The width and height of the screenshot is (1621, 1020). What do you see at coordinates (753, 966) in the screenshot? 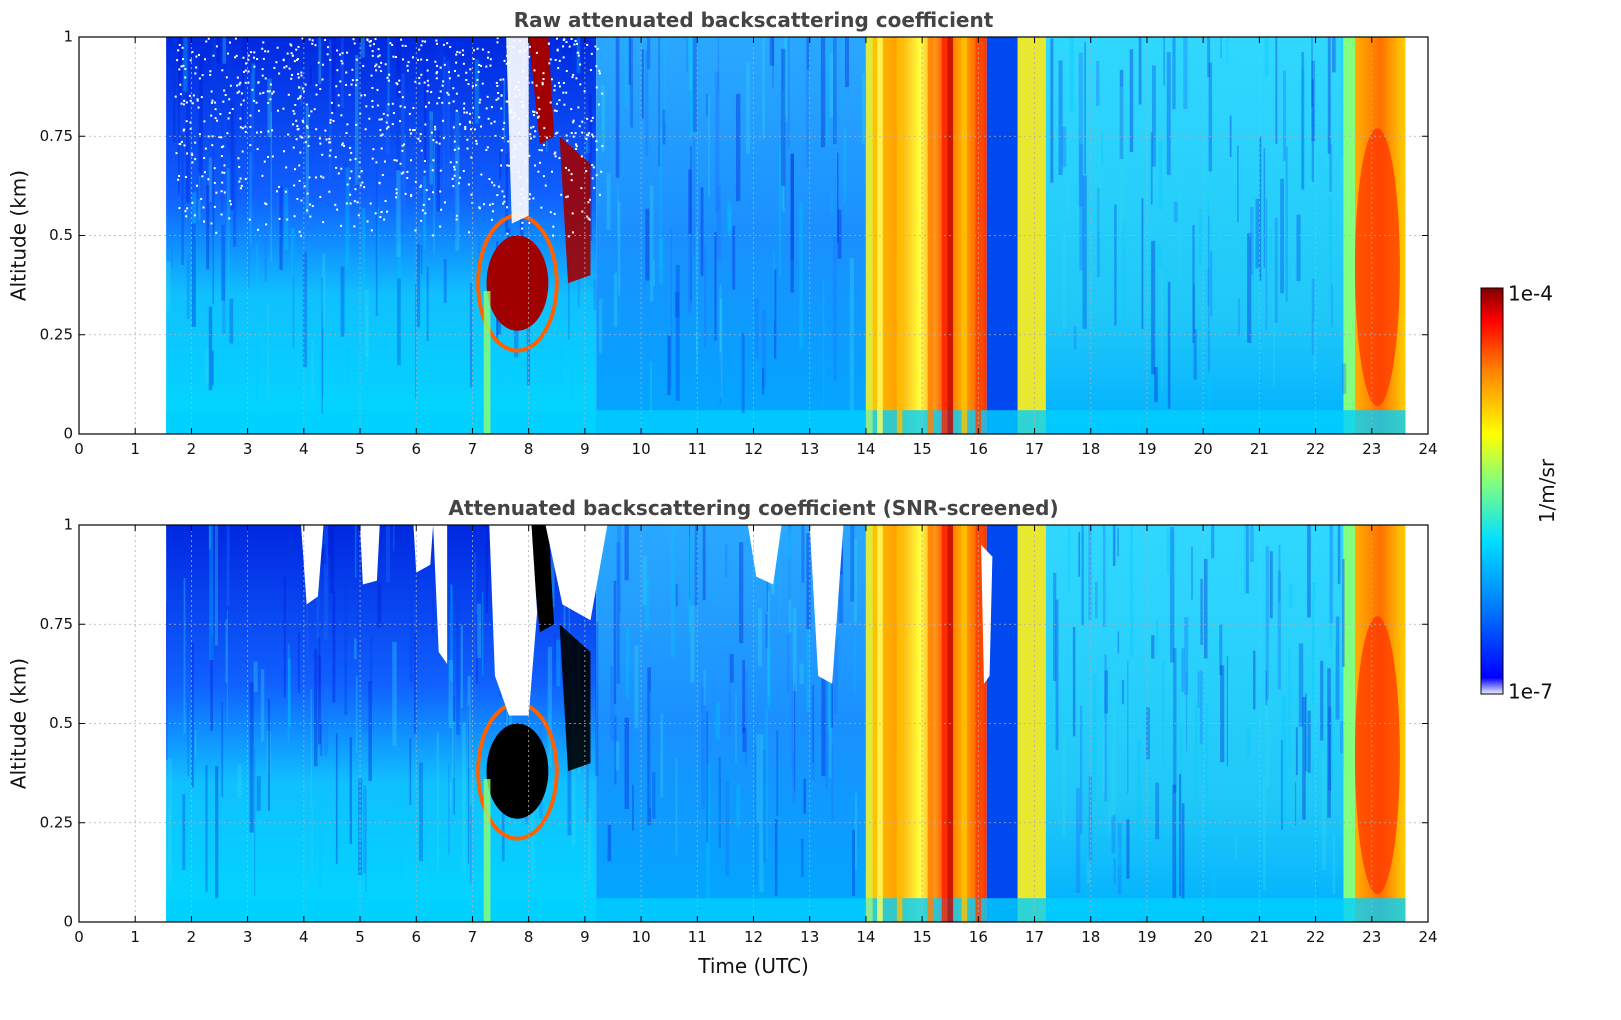
I see `x-axis-label: Time (UTC)` at bounding box center [753, 966].